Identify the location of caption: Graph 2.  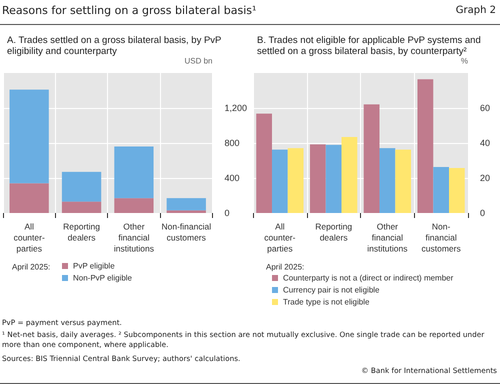
(476, 10).